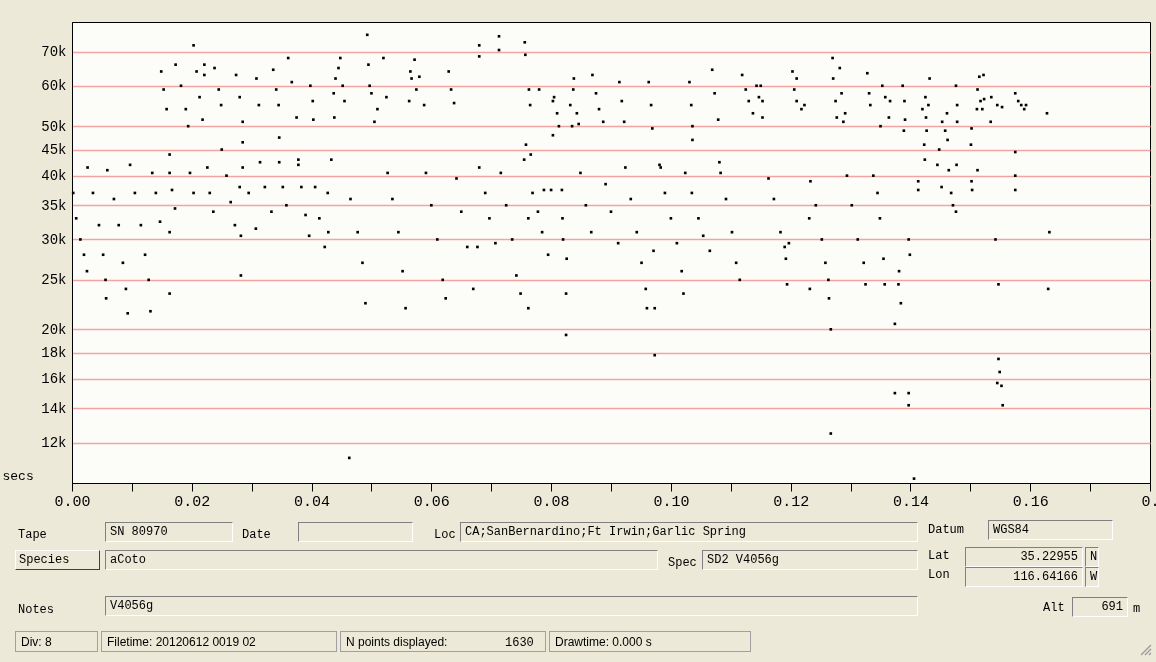 The image size is (1156, 662). Describe the element at coordinates (431, 502) in the screenshot. I see `x-tick-label: 0.06` at that location.